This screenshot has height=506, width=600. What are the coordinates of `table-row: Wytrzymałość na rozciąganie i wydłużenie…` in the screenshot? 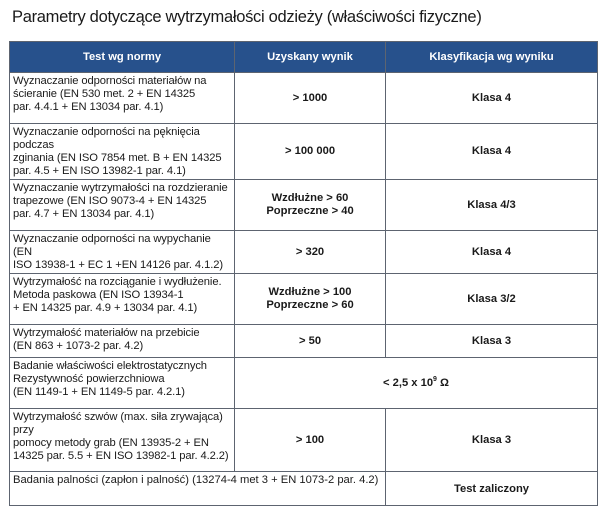 It's located at (303, 299).